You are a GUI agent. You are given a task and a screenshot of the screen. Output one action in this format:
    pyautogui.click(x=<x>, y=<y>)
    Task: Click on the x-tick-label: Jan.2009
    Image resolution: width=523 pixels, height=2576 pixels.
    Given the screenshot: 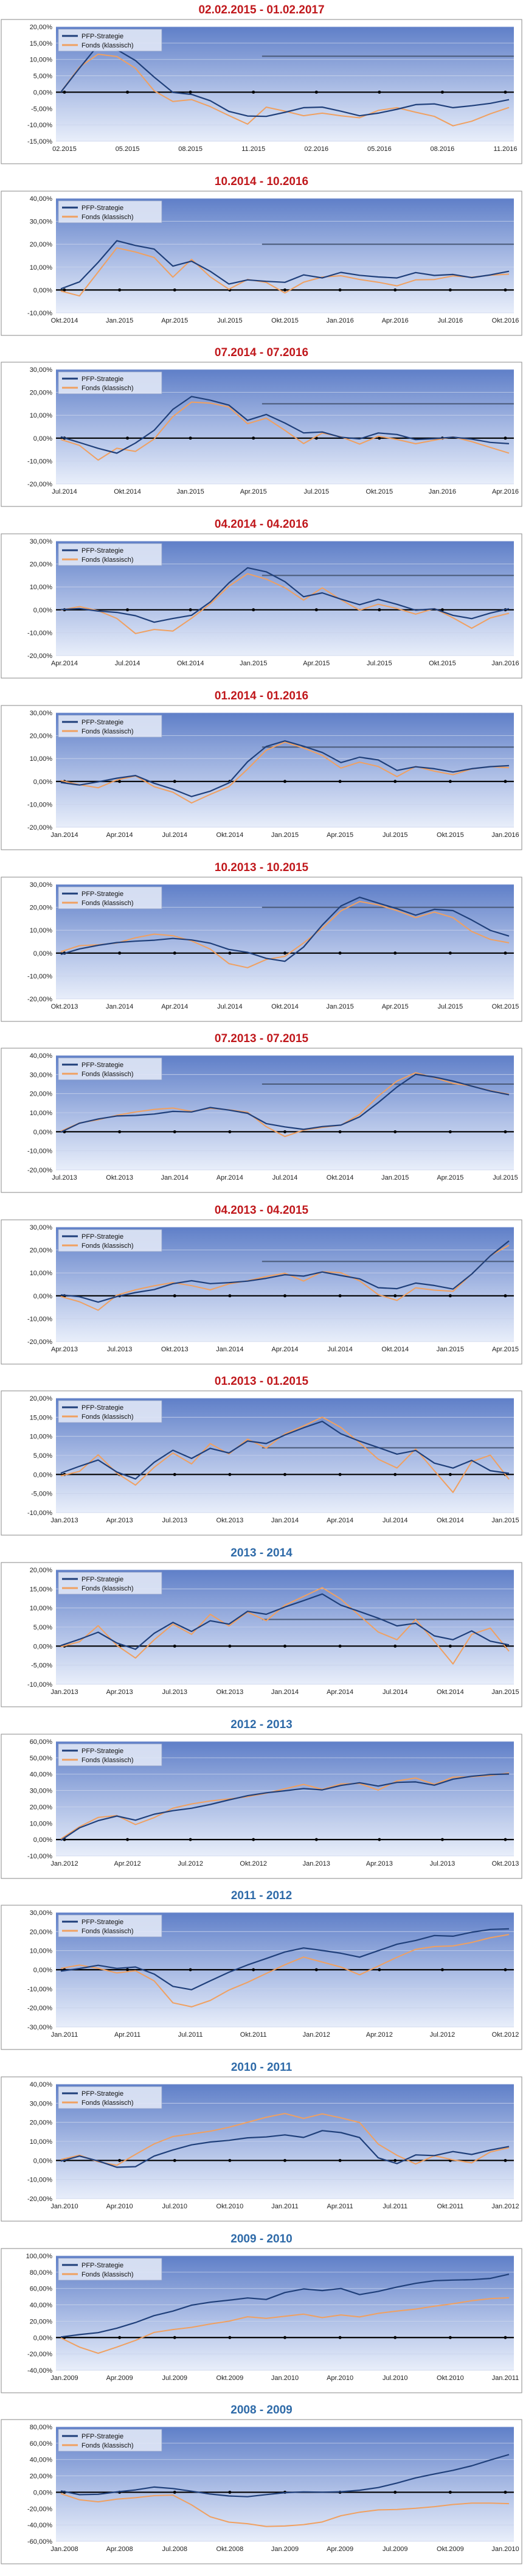 What is the action you would take?
    pyautogui.click(x=285, y=2549)
    